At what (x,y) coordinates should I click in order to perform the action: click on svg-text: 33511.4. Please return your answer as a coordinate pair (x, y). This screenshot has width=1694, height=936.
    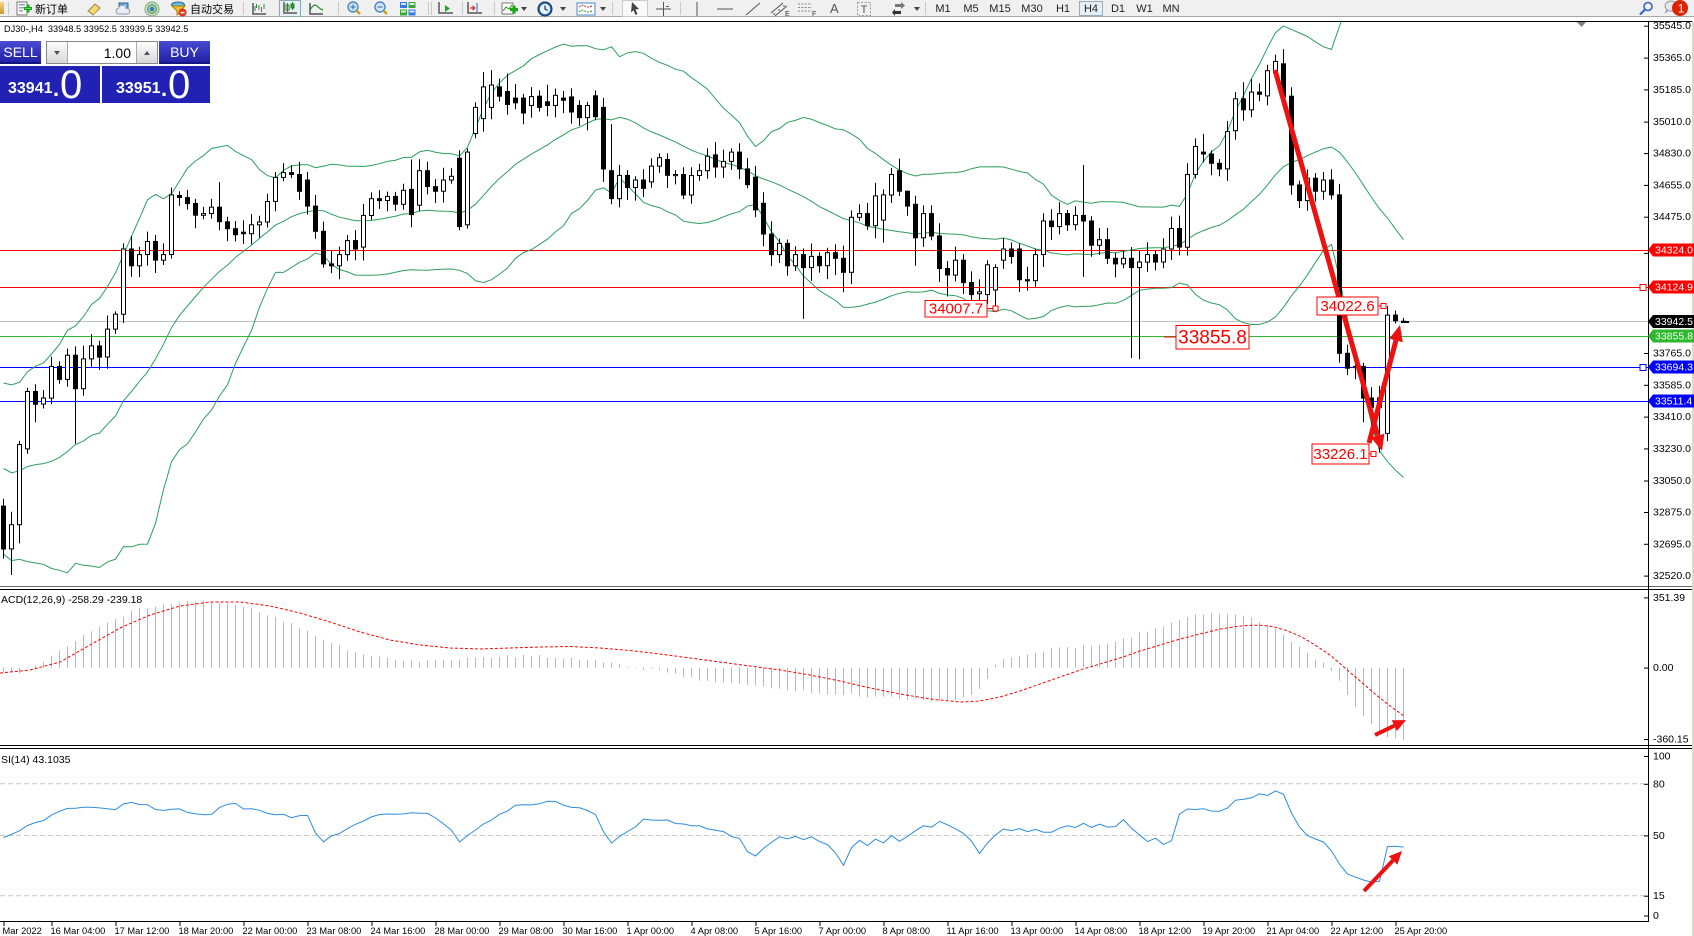
    Looking at the image, I should click on (1673, 402).